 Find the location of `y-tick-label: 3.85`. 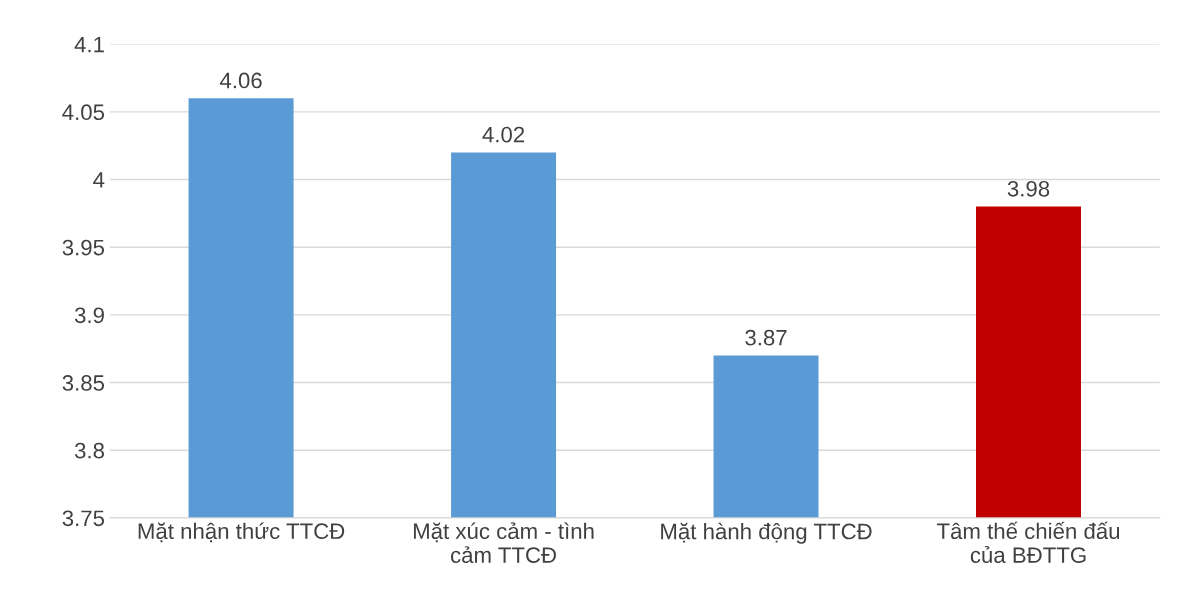

y-tick-label: 3.85 is located at coordinates (83, 383).